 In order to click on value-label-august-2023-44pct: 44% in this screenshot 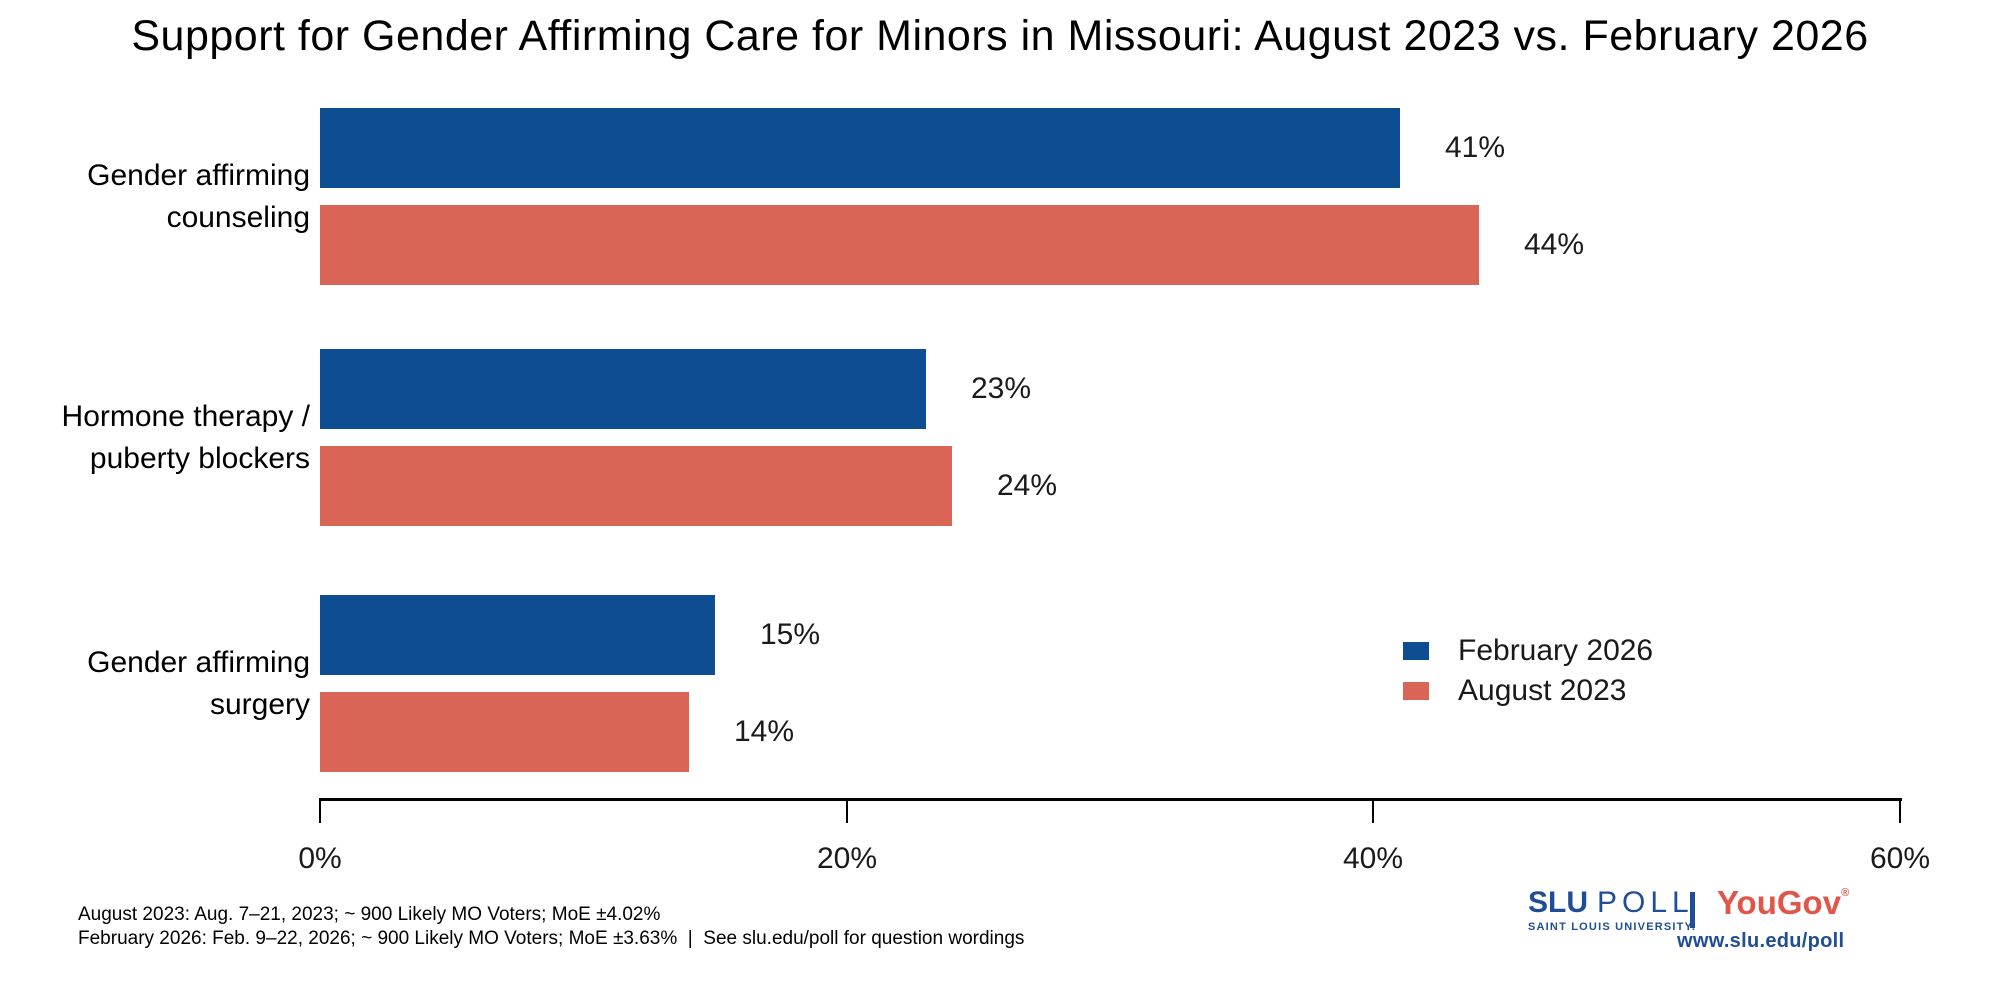, I will do `click(1554, 244)`.